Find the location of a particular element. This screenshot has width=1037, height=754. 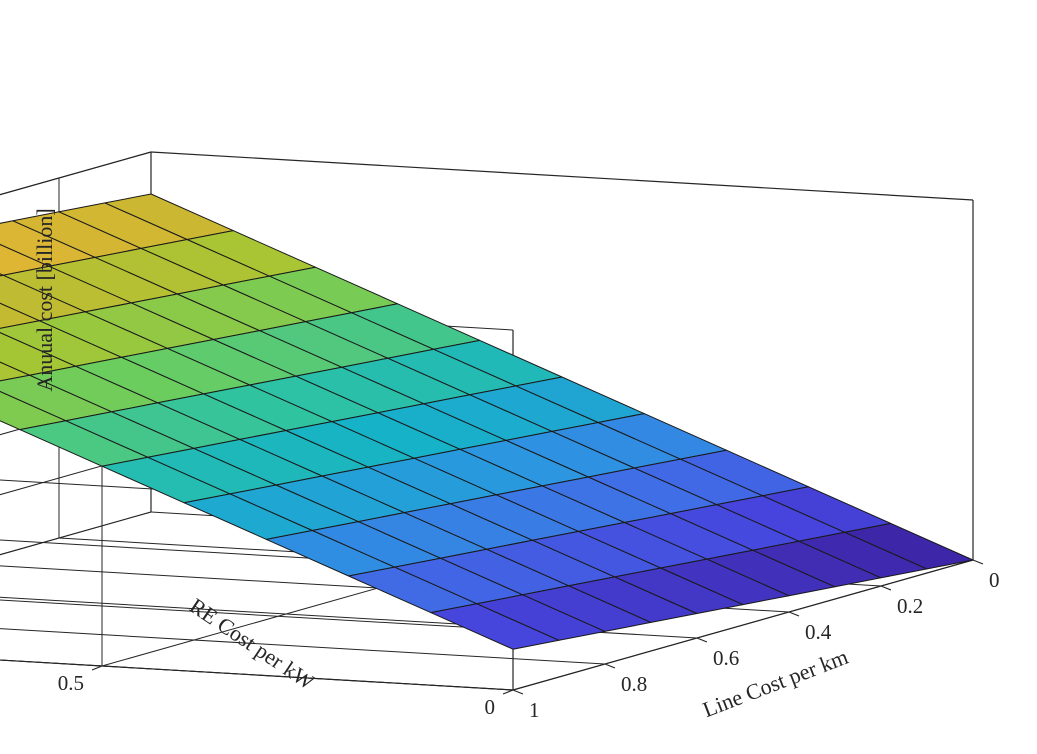

x-tick-label: 0.8 is located at coordinates (634, 684).